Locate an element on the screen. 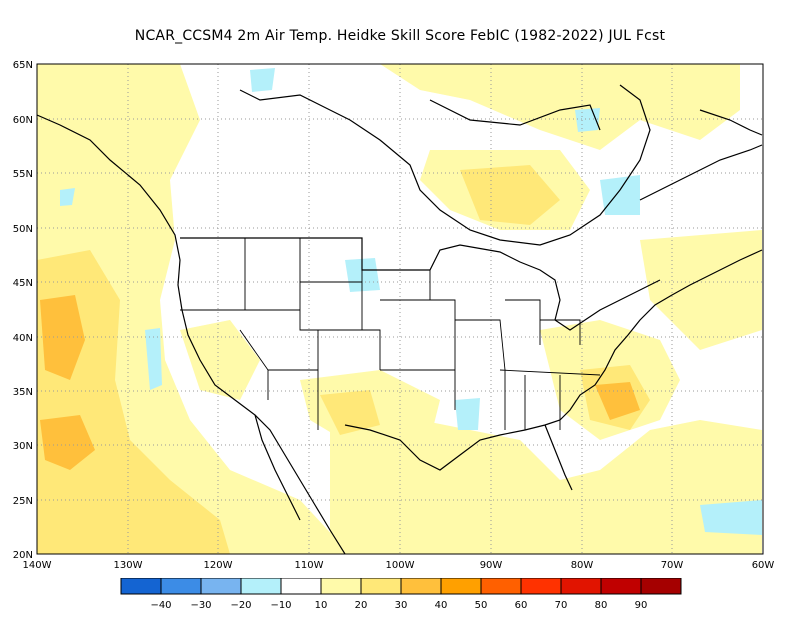  lon-label-130w: 130W is located at coordinates (128, 565).